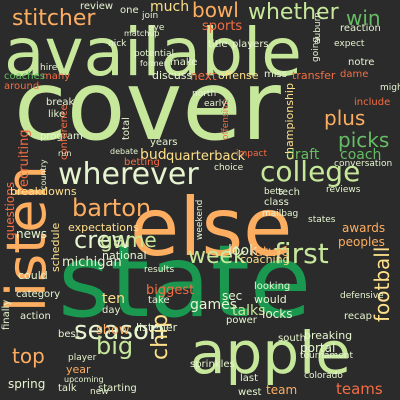  I want to click on word-miss: miss, so click(275, 74).